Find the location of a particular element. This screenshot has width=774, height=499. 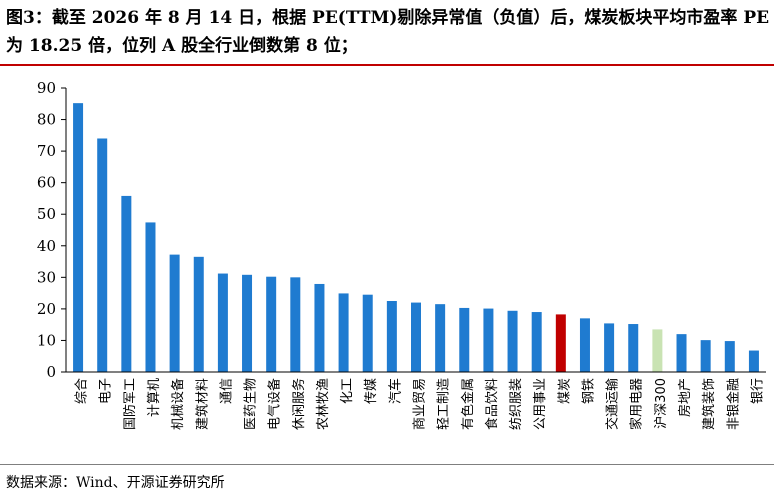

category-label: 汽车 is located at coordinates (395, 391).